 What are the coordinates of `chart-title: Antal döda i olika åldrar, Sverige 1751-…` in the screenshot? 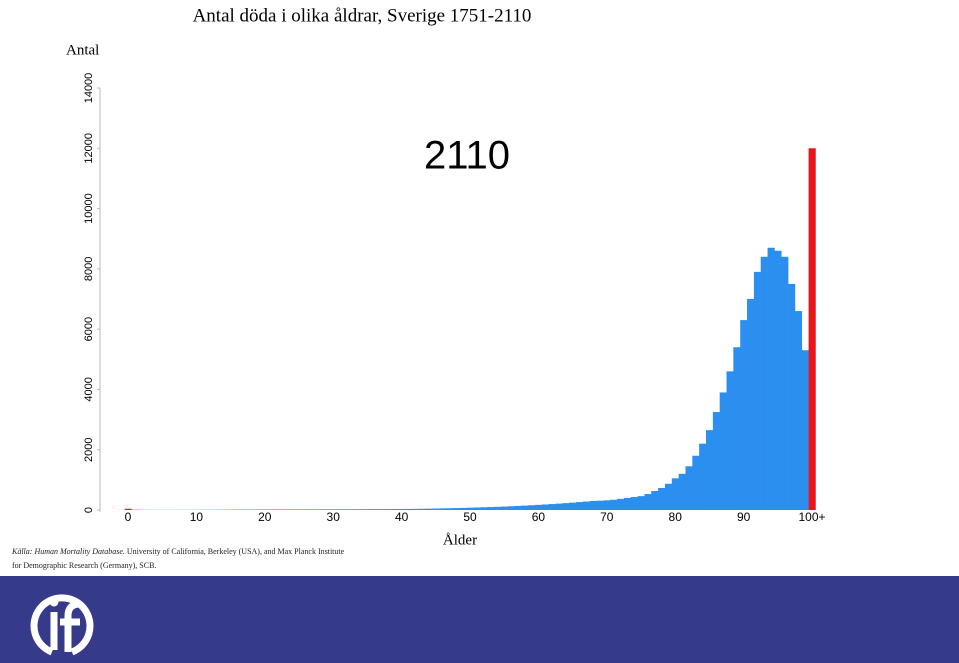 It's located at (362, 15).